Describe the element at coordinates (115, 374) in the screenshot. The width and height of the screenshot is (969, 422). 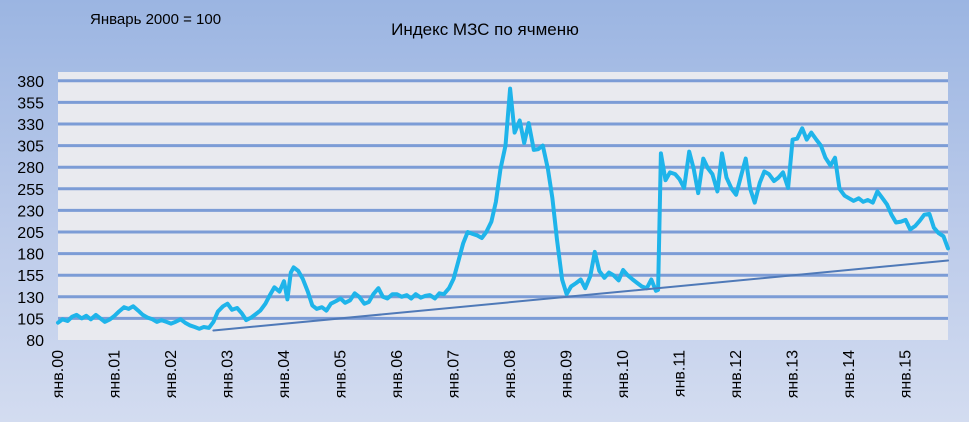
I see `x-tick-label: янв.01` at that location.